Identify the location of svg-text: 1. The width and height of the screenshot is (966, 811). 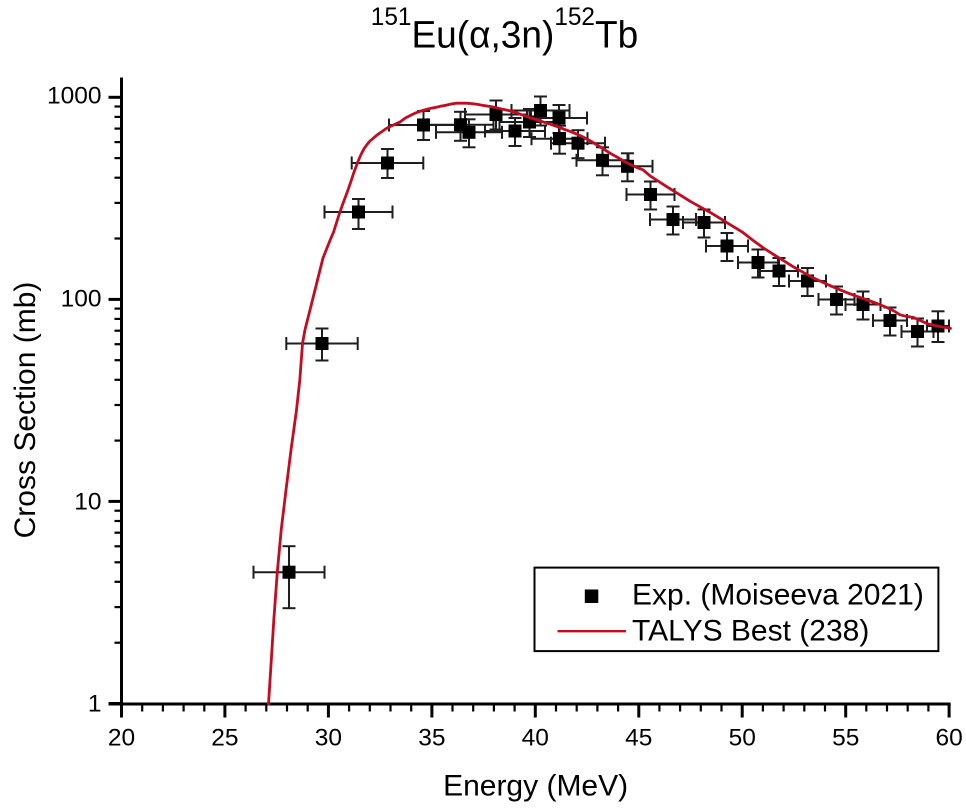
(95, 704).